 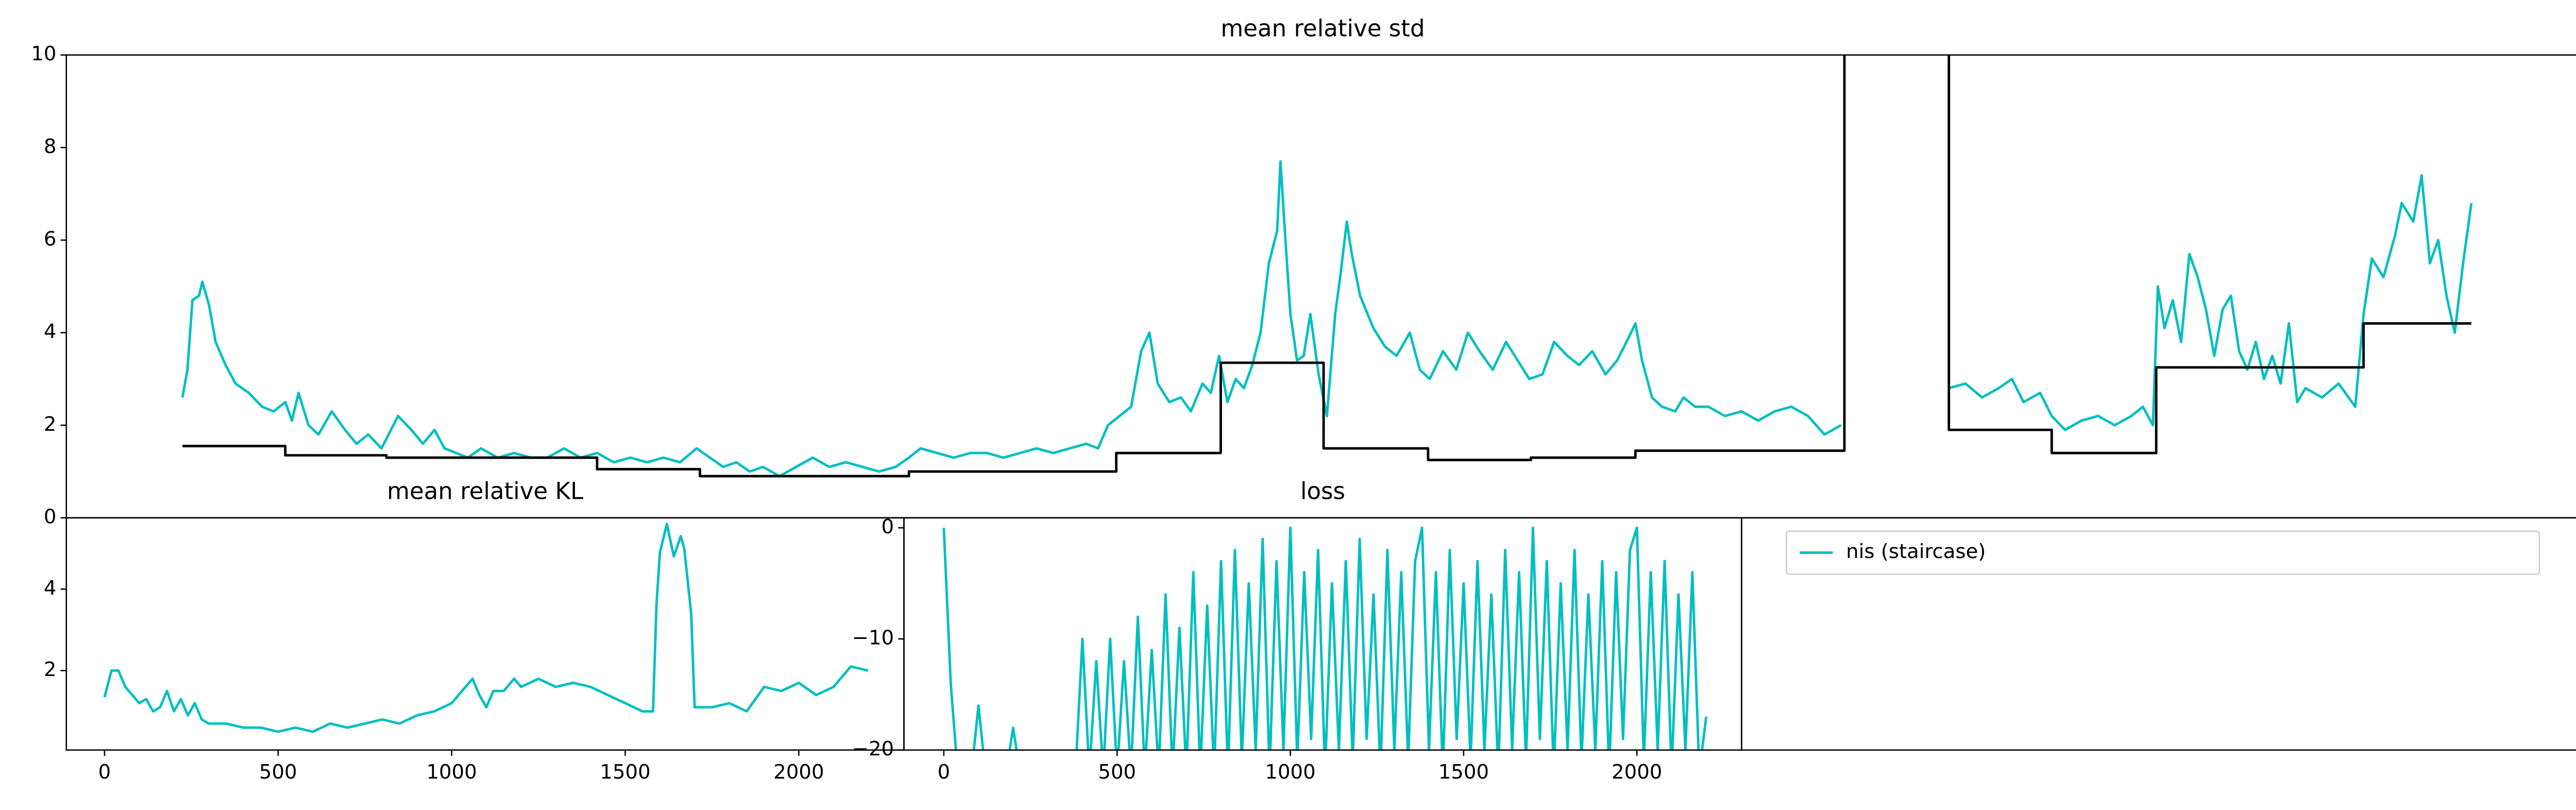 I want to click on axes-title: mean relative std, so click(x=1323, y=28).